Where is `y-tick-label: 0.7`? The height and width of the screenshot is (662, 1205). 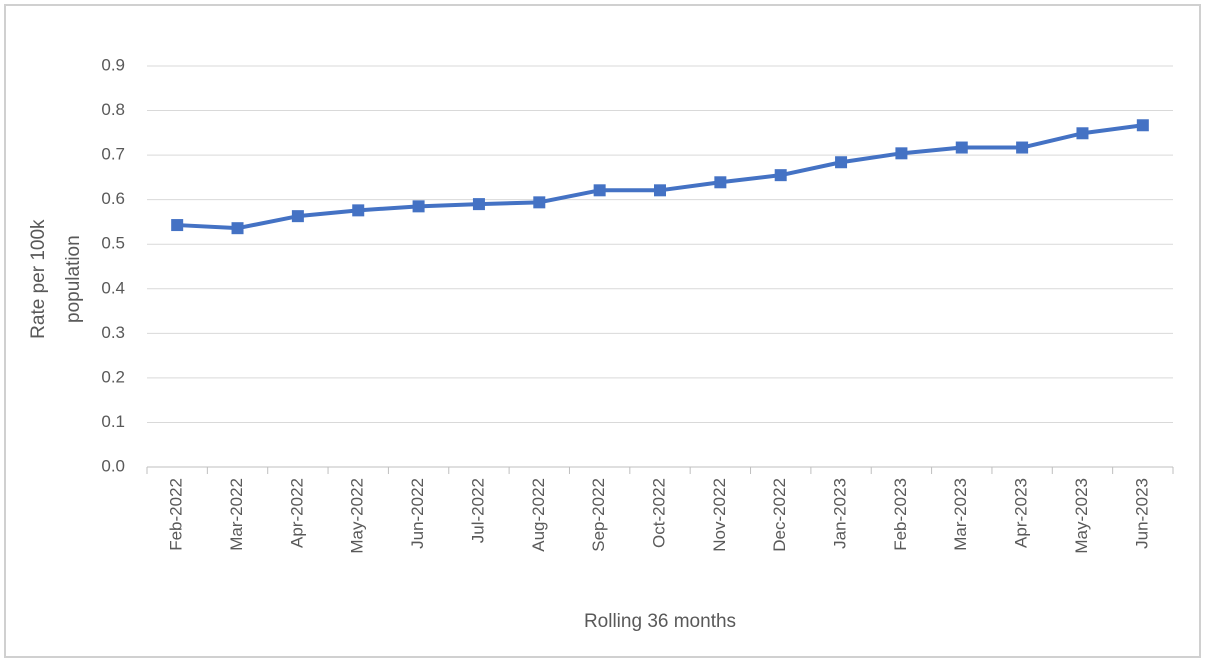
y-tick-label: 0.7 is located at coordinates (113, 154).